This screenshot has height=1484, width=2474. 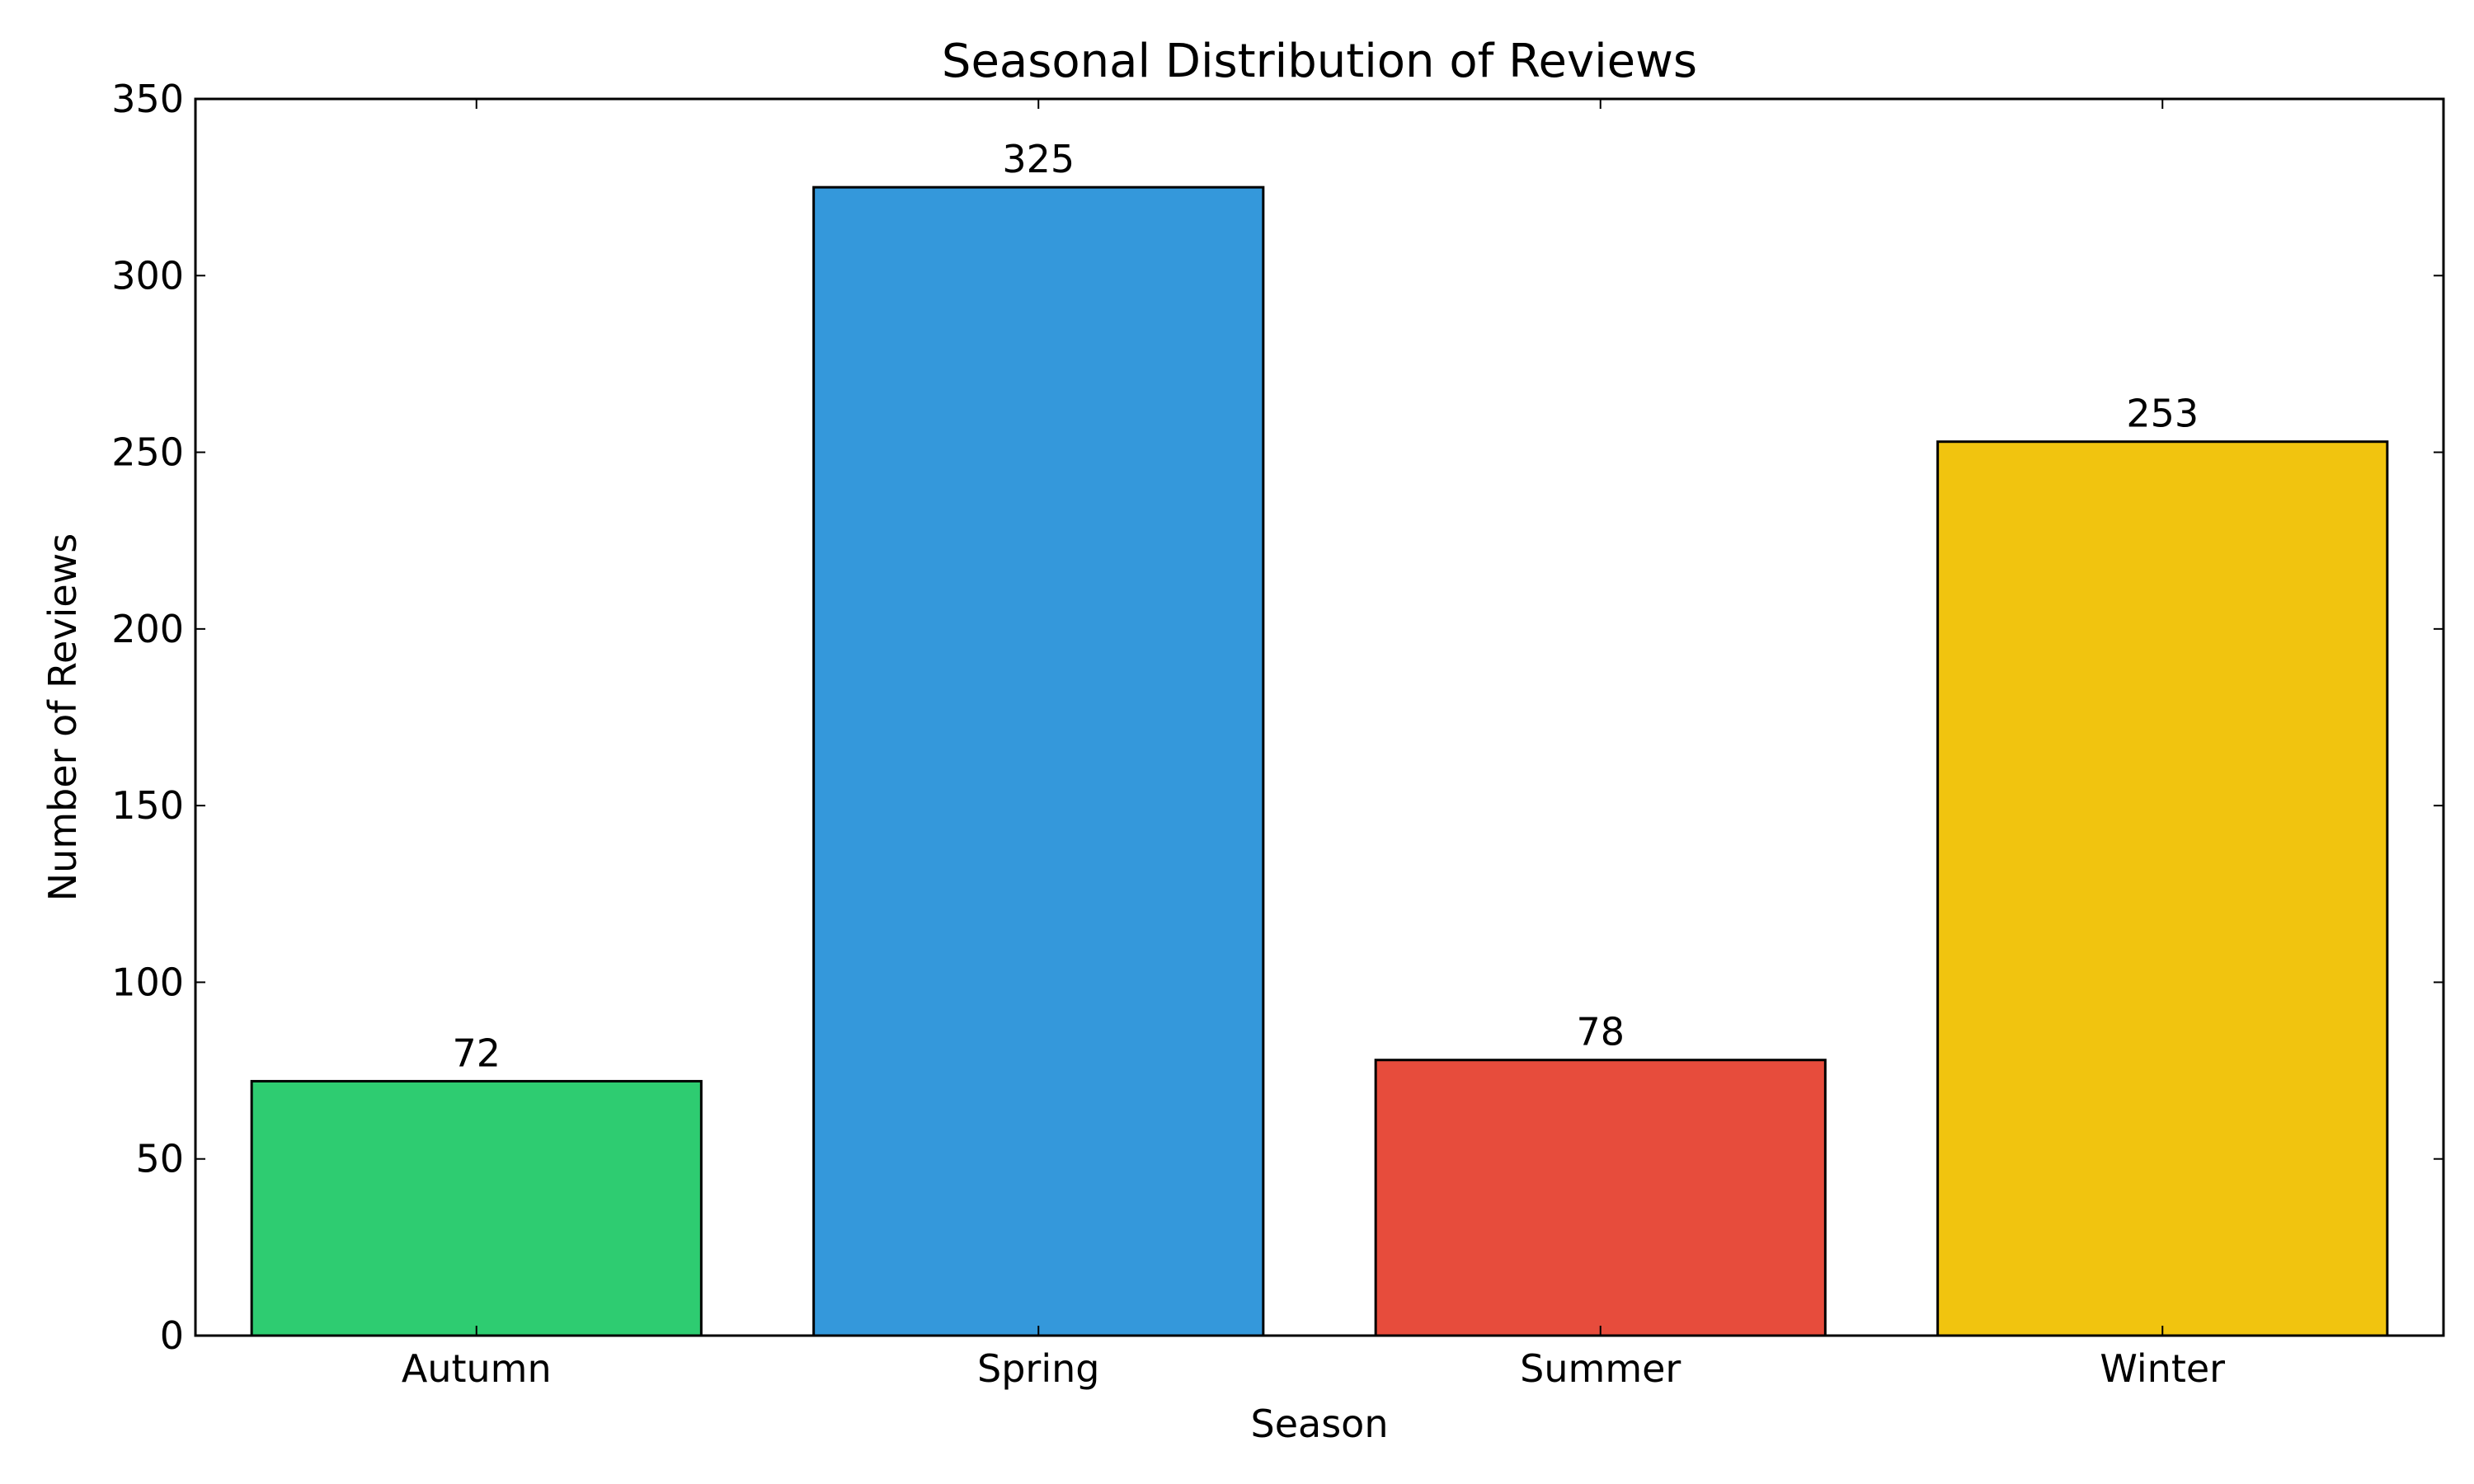 I want to click on x-axis-label: Season, so click(x=1320, y=1424).